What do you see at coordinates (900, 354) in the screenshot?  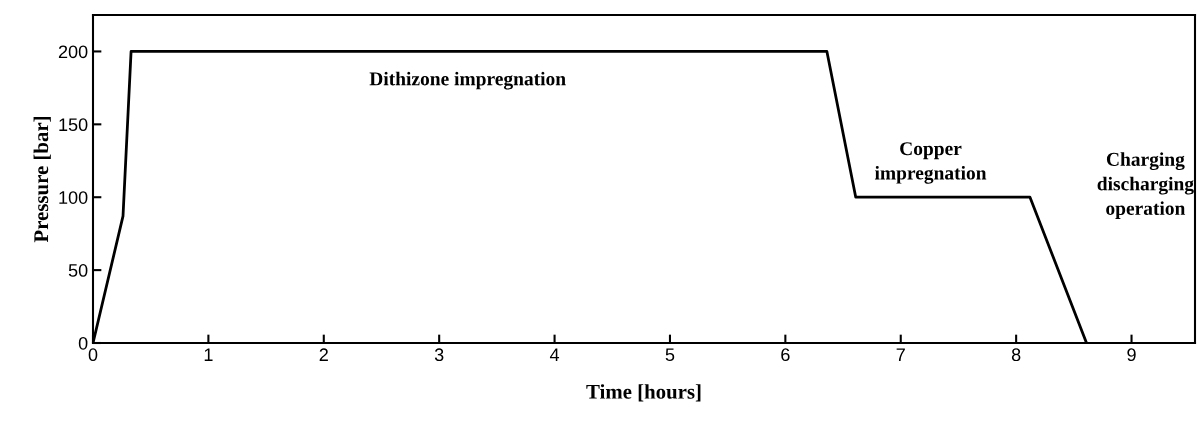 I see `x-tick-label: 7` at bounding box center [900, 354].